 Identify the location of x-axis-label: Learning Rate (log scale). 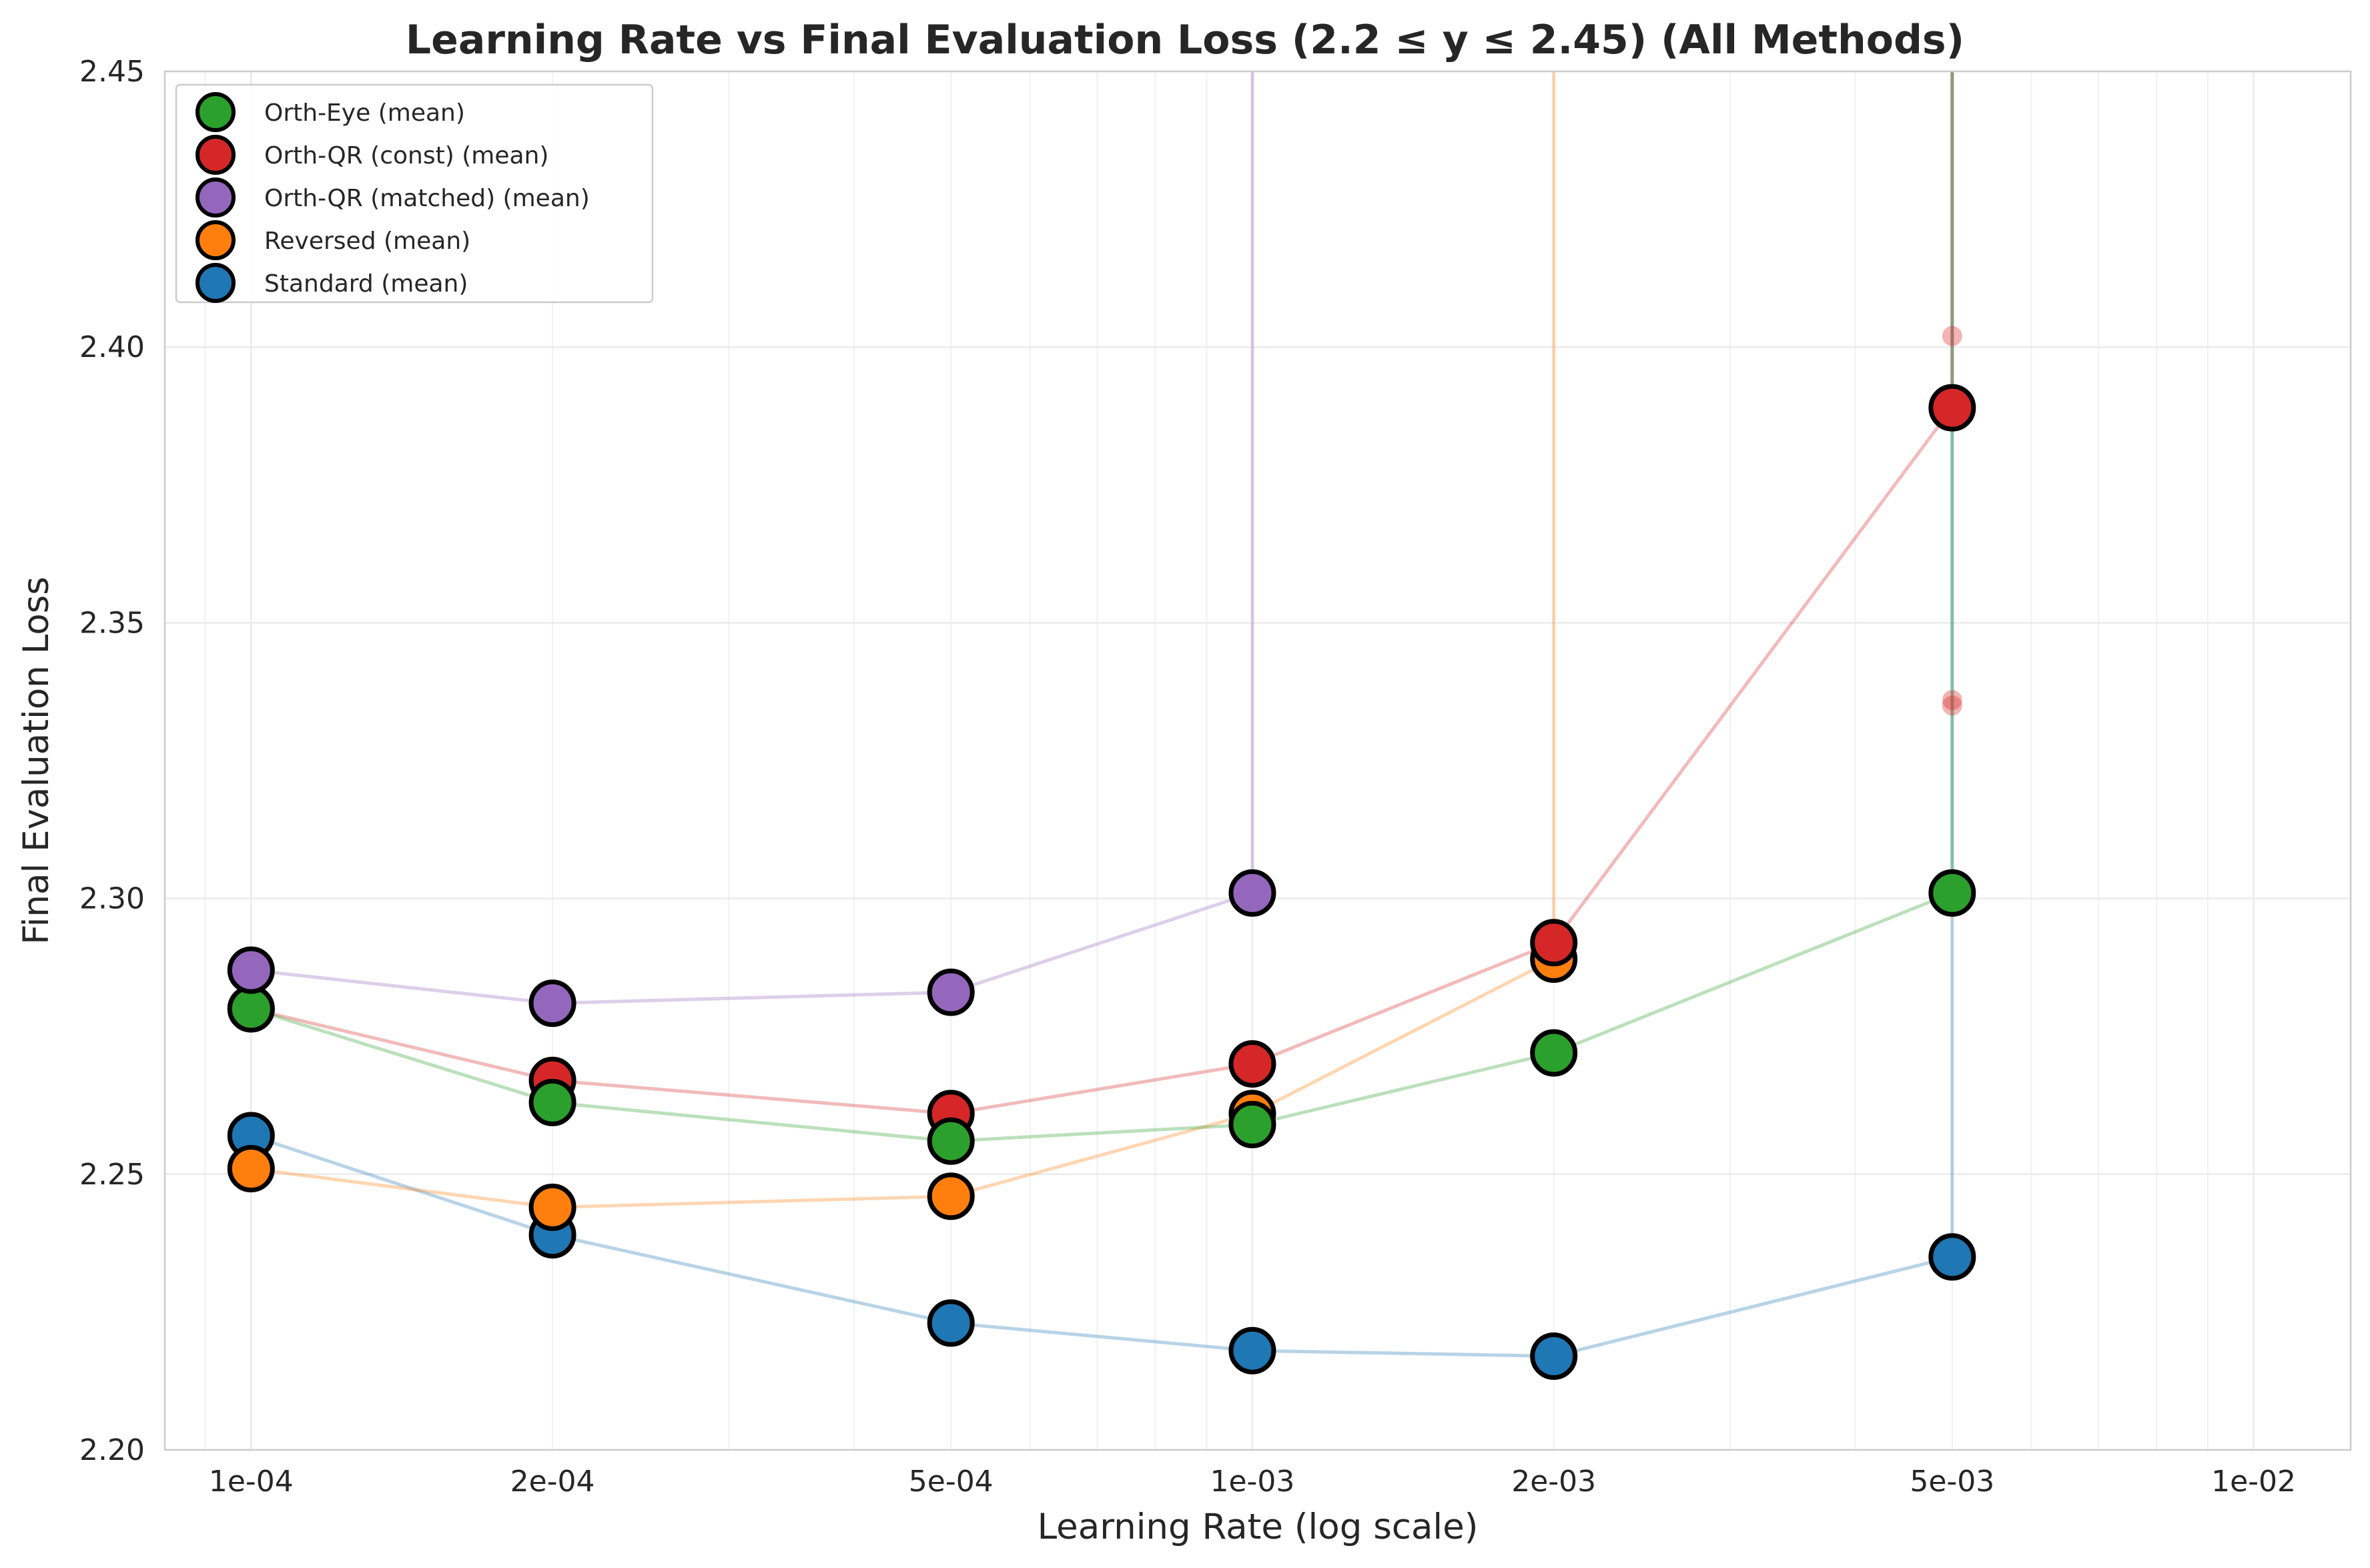
(1258, 1527).